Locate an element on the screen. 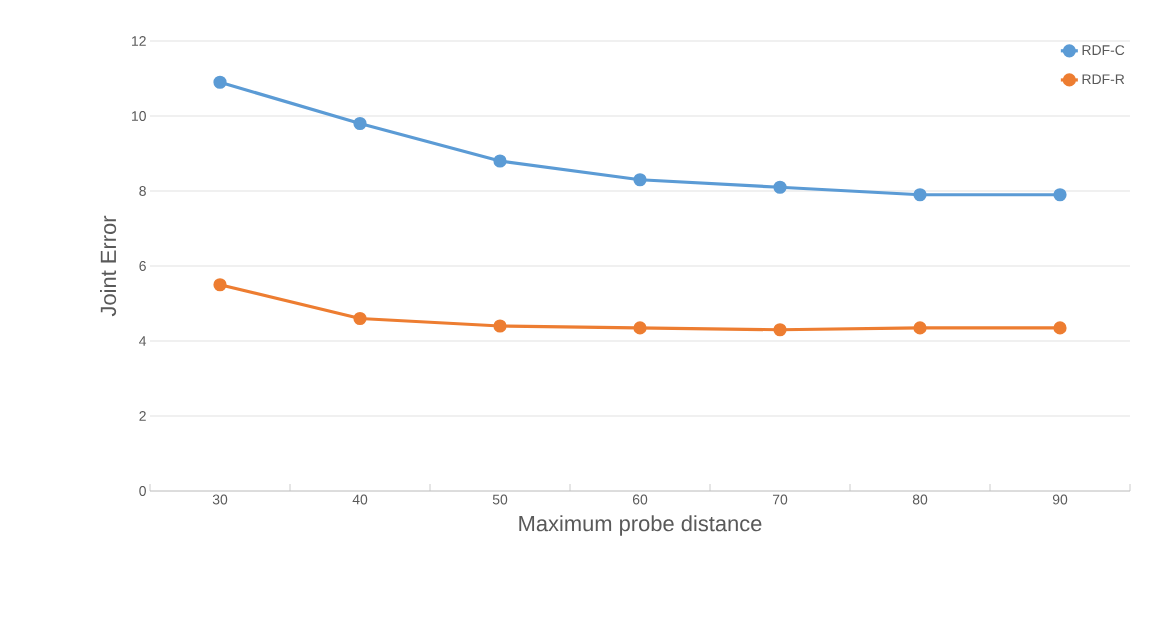 The width and height of the screenshot is (1160, 625). y-tick-label: 0 is located at coordinates (142, 491).